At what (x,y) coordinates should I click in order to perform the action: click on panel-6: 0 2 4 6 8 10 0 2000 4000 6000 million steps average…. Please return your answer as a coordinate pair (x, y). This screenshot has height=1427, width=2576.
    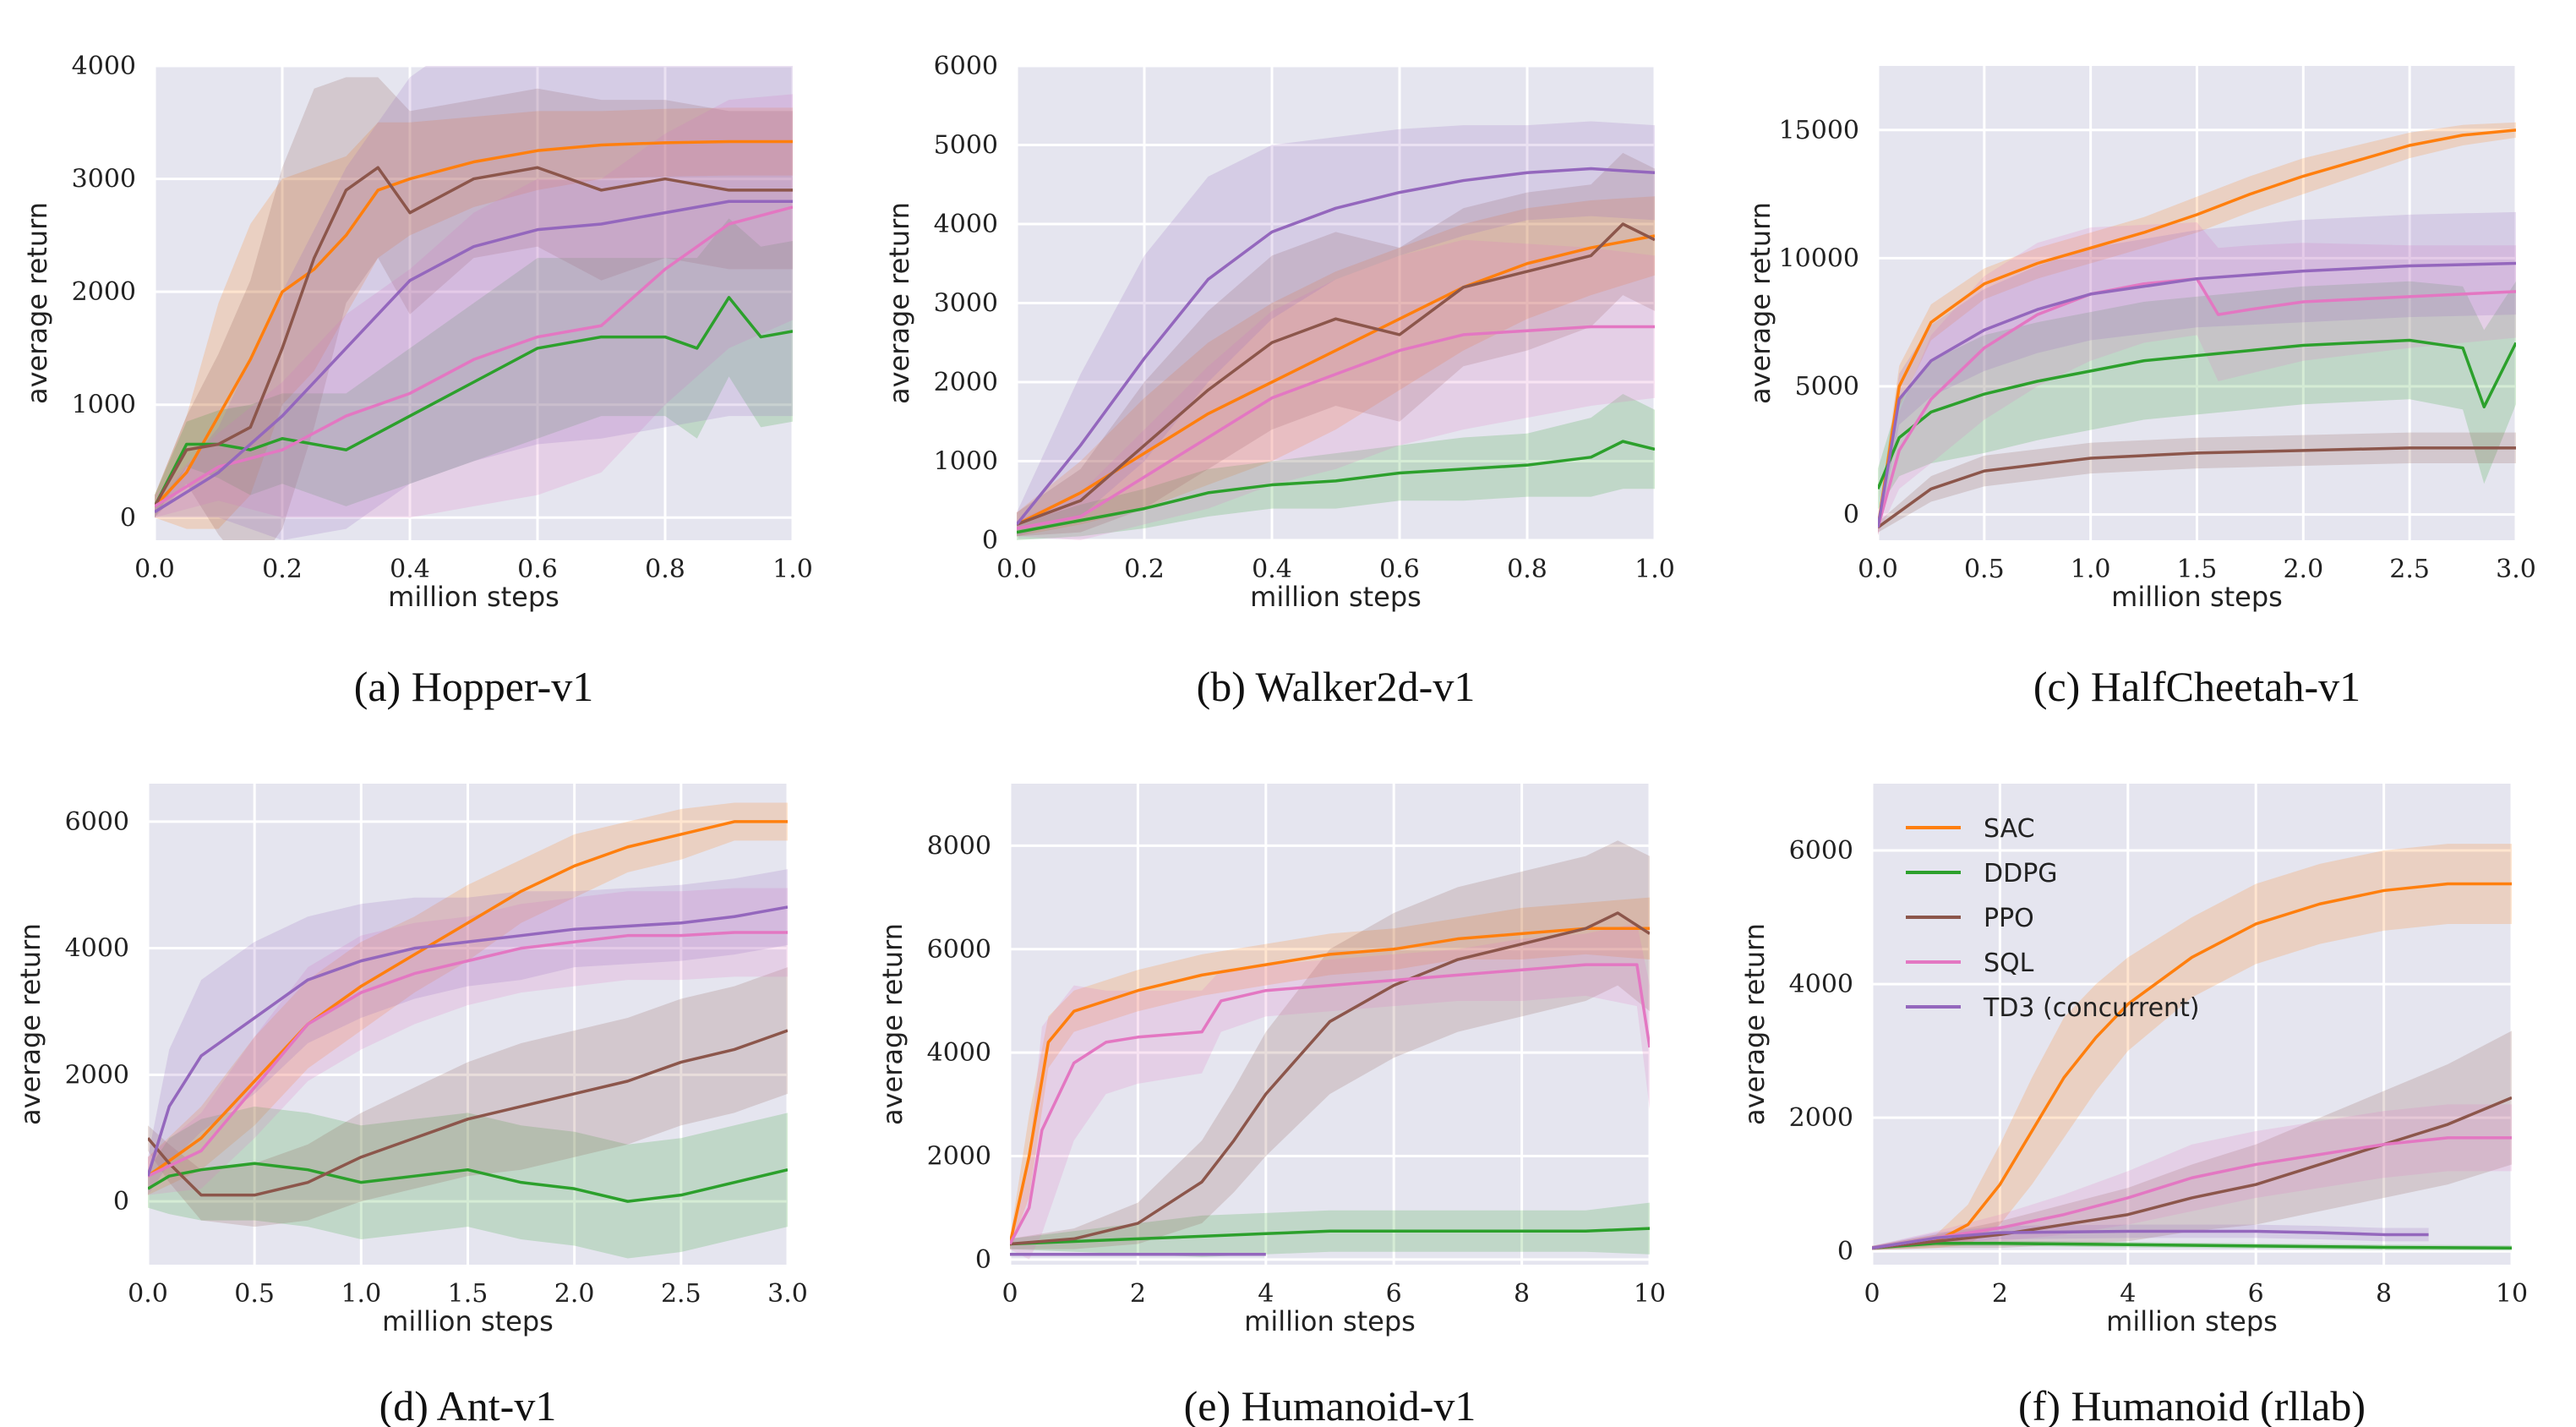
    Looking at the image, I should click on (2133, 1105).